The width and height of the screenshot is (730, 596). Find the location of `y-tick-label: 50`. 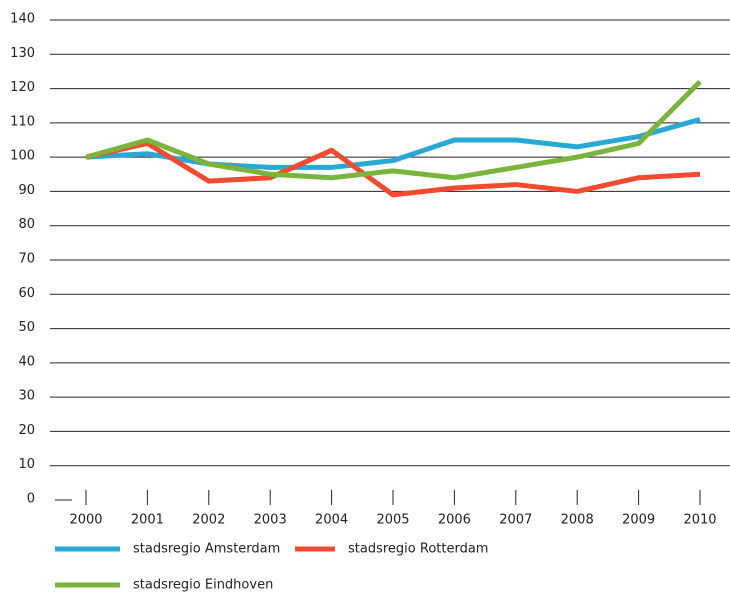

y-tick-label: 50 is located at coordinates (26, 327).